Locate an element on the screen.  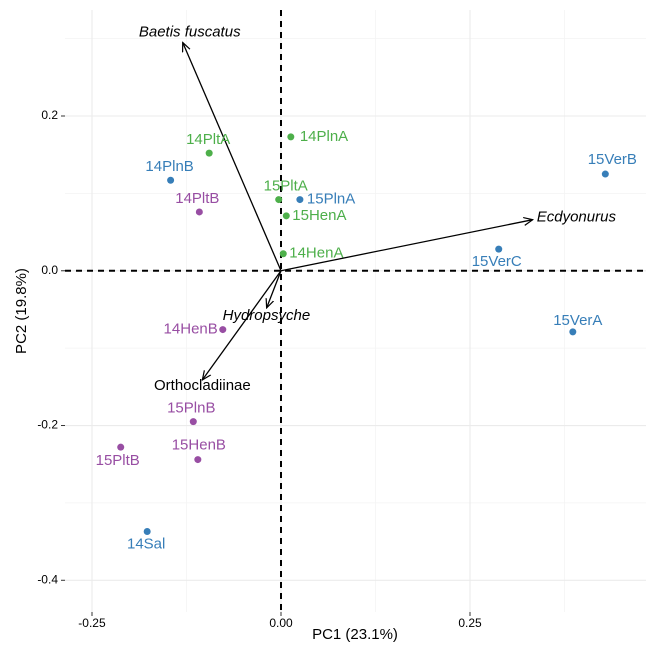
x-axis-title: PC1 (23.1%) is located at coordinates (355, 634).